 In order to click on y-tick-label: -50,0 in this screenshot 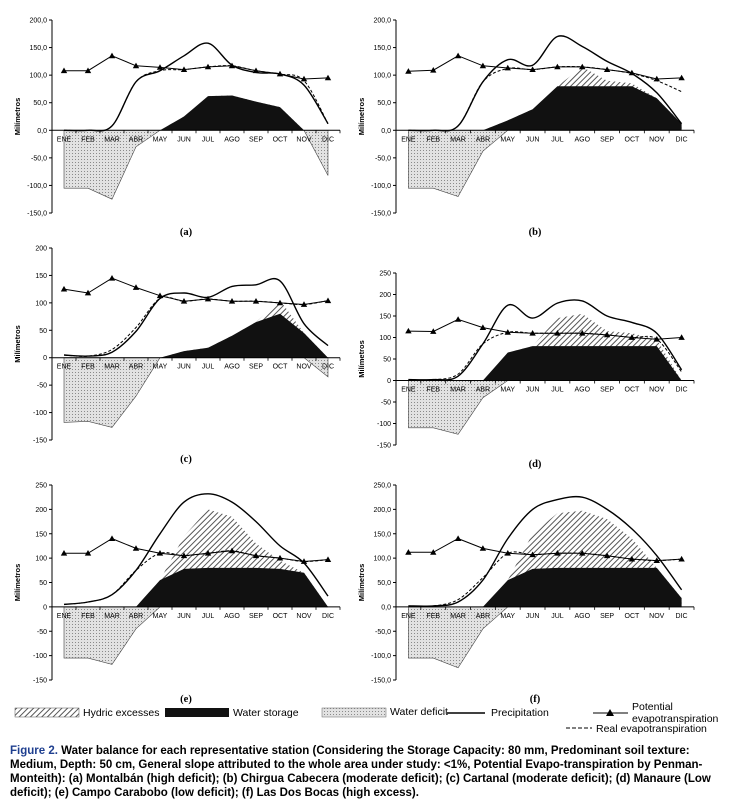, I will do `click(383, 632)`.